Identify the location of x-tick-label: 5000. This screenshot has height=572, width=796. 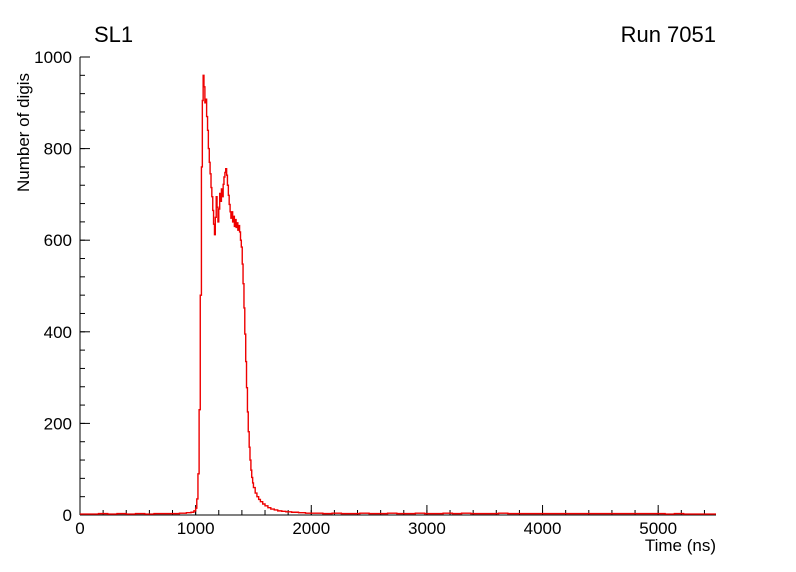
(658, 528).